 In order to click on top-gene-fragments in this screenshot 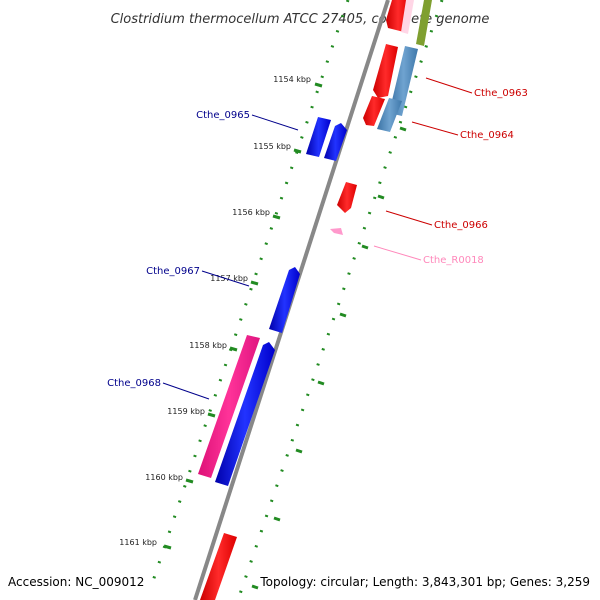, I will do `click(409, 23)`.